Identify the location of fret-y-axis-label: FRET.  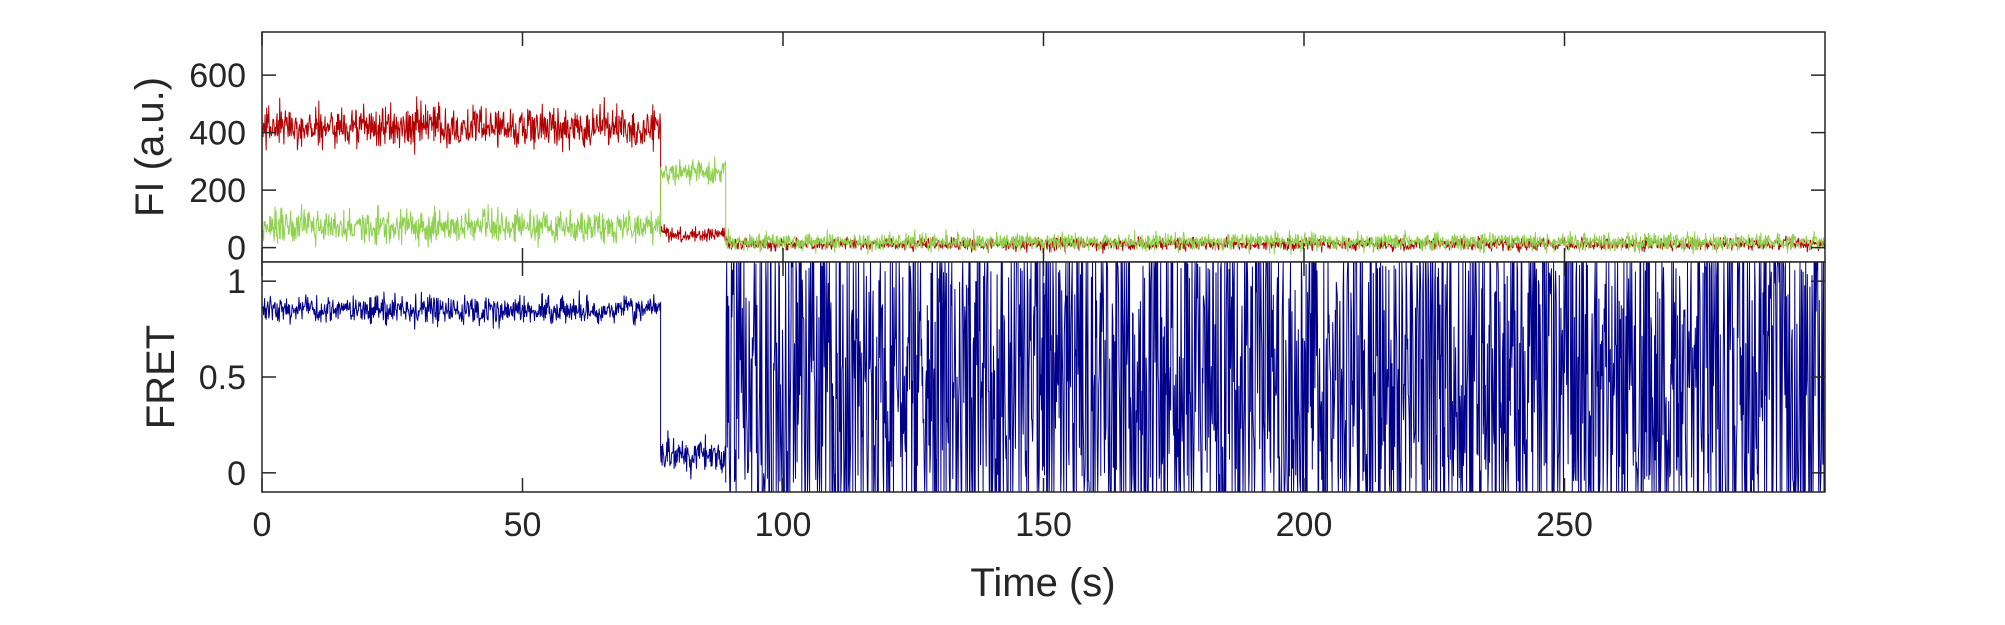
(161, 377).